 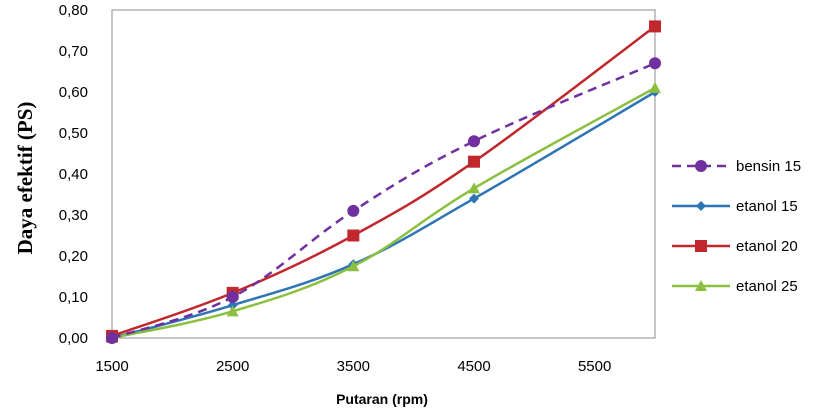 I want to click on y-tick-label: 0,40, so click(x=73, y=174).